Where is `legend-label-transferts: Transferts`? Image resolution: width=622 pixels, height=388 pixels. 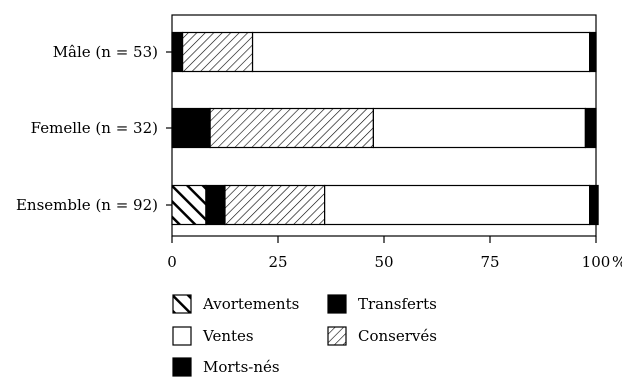
legend-label-transferts: Transferts is located at coordinates (397, 304).